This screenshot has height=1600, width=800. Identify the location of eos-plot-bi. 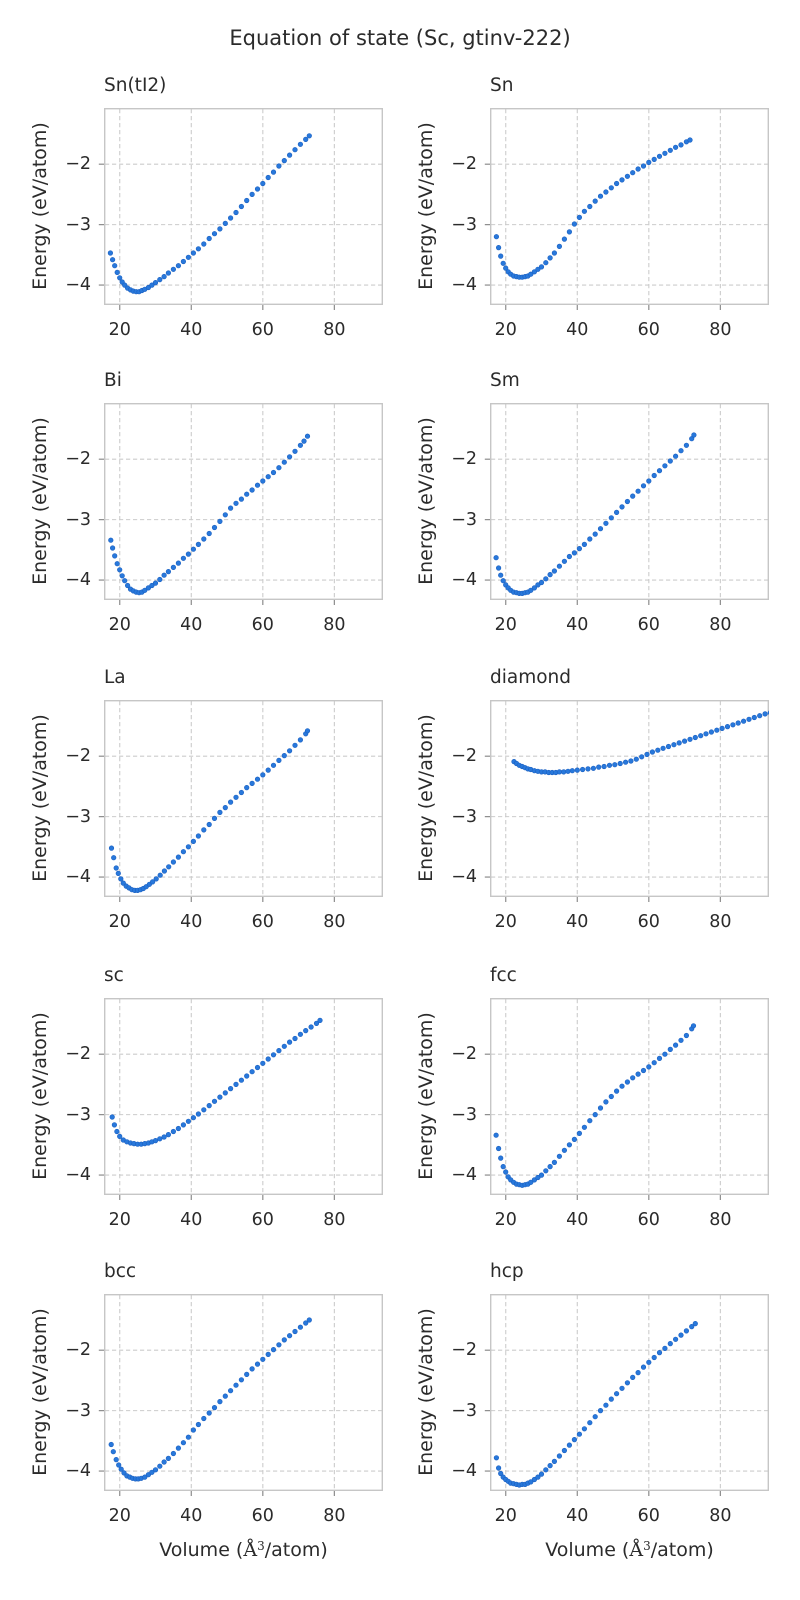
(240, 504).